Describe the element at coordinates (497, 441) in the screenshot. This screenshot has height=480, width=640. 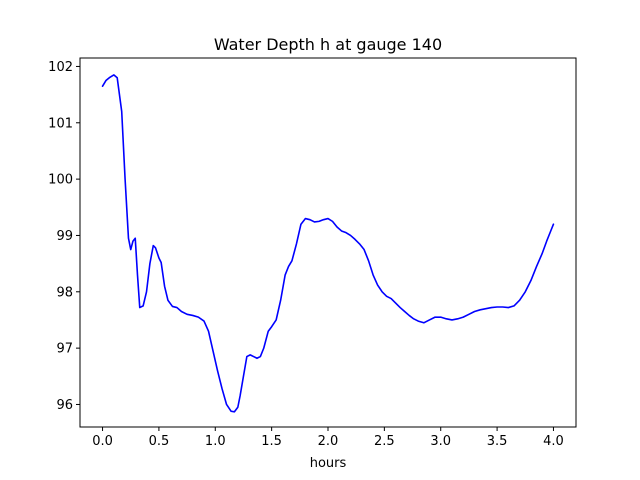
I see `x-tick-label: 3.5` at that location.